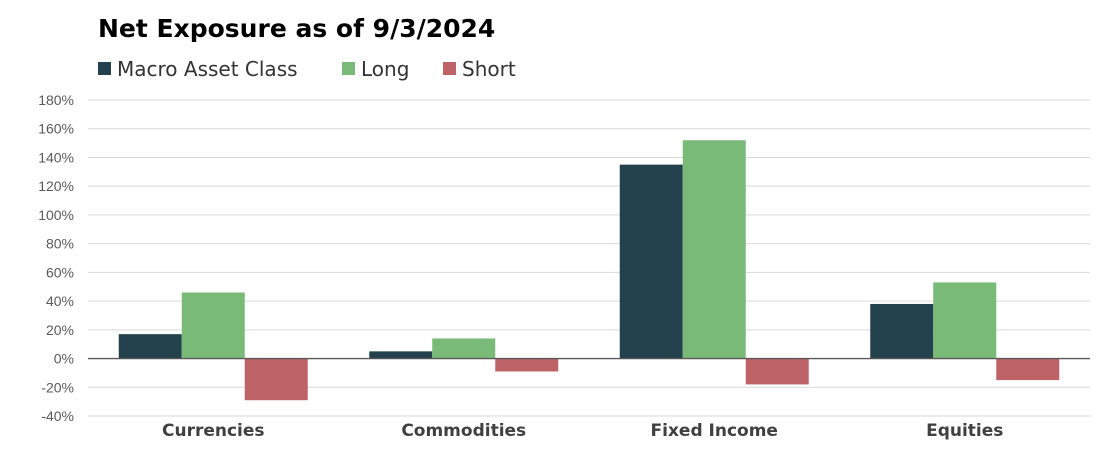 This screenshot has width=1118, height=462. Describe the element at coordinates (60, 244) in the screenshot. I see `y-tick-label: 80%` at that location.